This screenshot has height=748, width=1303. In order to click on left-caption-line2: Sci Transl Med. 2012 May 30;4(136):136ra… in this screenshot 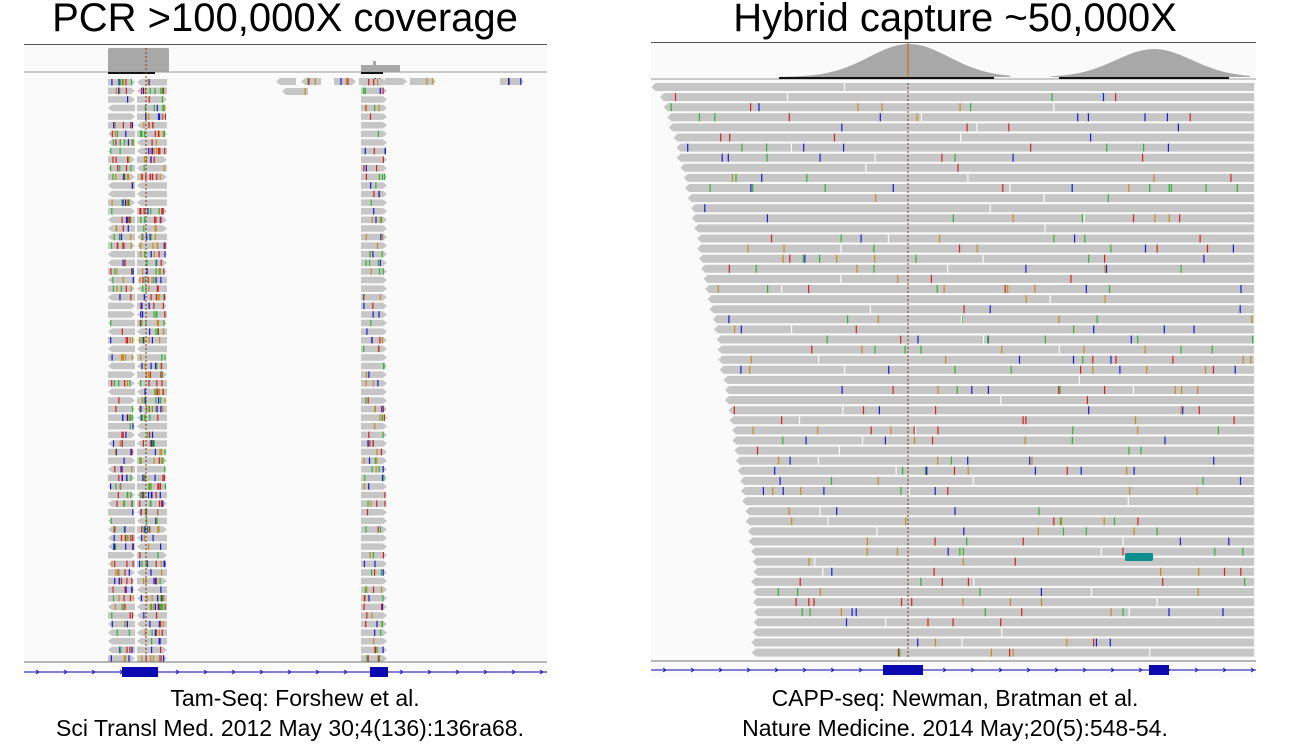, I will do `click(290, 728)`.